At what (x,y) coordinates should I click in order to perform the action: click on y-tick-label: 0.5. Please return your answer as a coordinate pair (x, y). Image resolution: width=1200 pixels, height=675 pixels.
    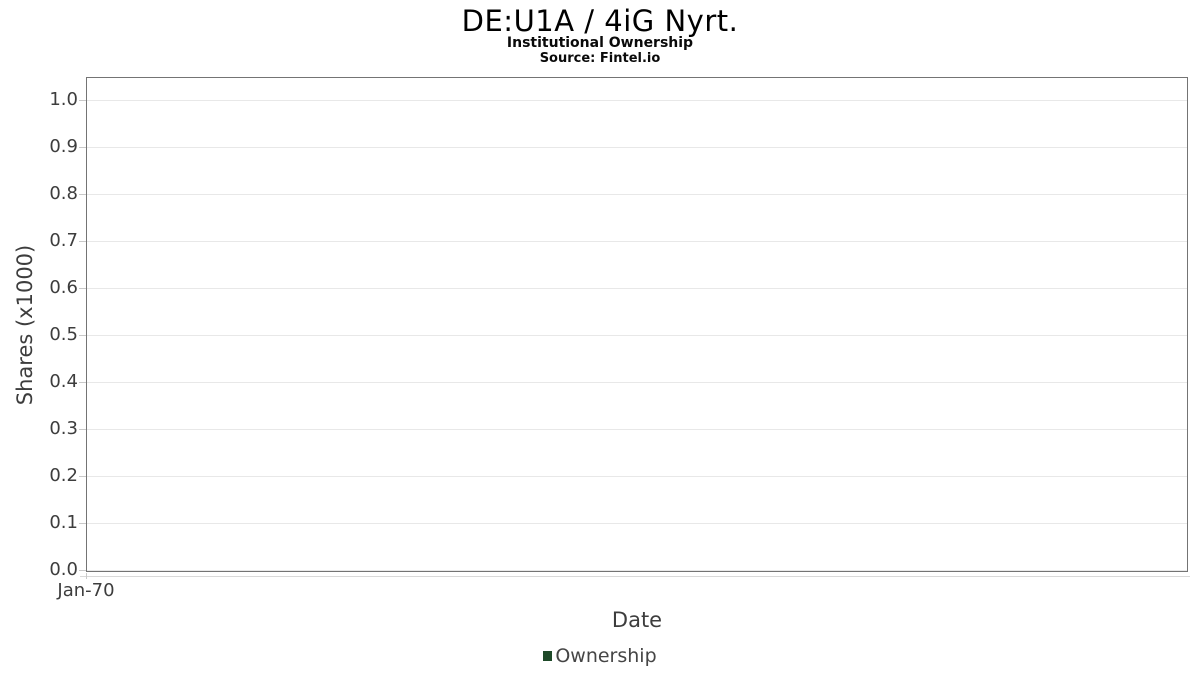
    Looking at the image, I should click on (63, 334).